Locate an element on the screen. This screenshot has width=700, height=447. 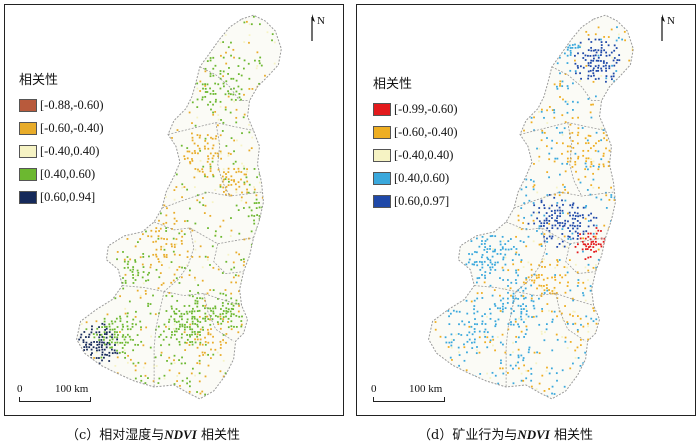
legend-swatch is located at coordinates (28, 105).